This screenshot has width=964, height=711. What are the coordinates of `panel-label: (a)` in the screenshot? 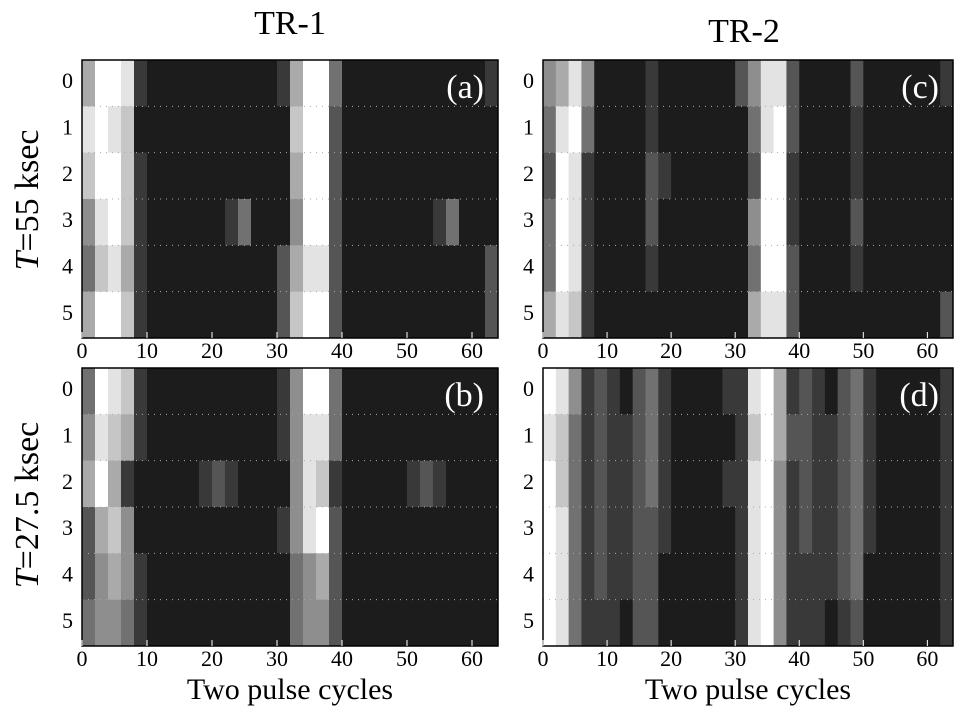 It's located at (465, 87).